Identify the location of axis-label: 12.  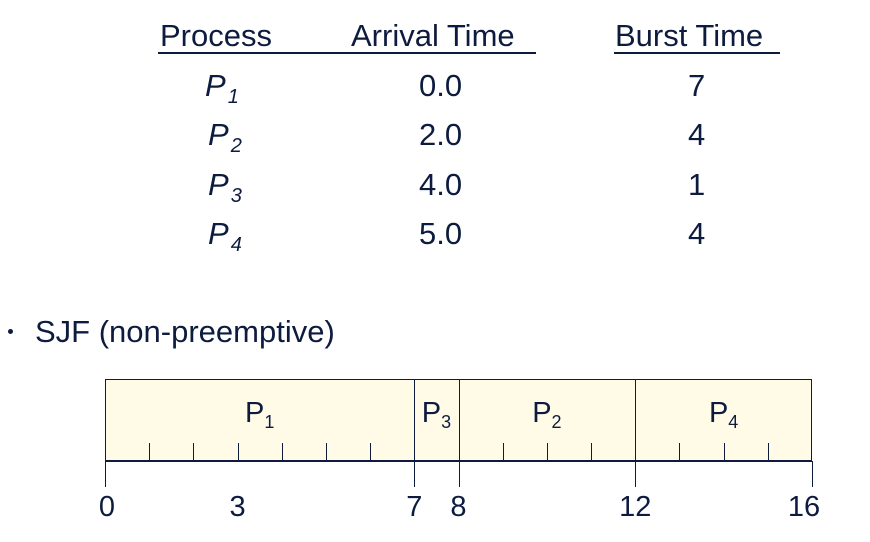
(635, 507).